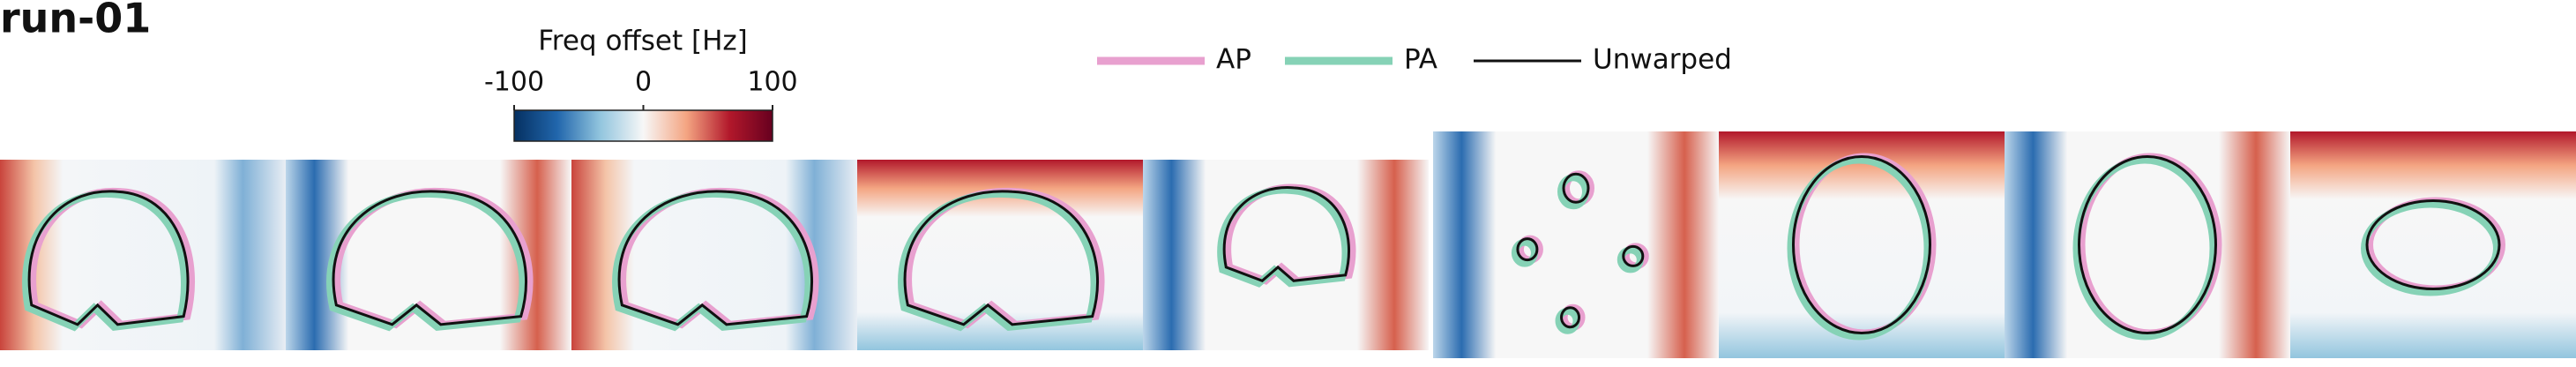  Describe the element at coordinates (643, 83) in the screenshot. I see `colorbar-tick-label: 0` at that location.